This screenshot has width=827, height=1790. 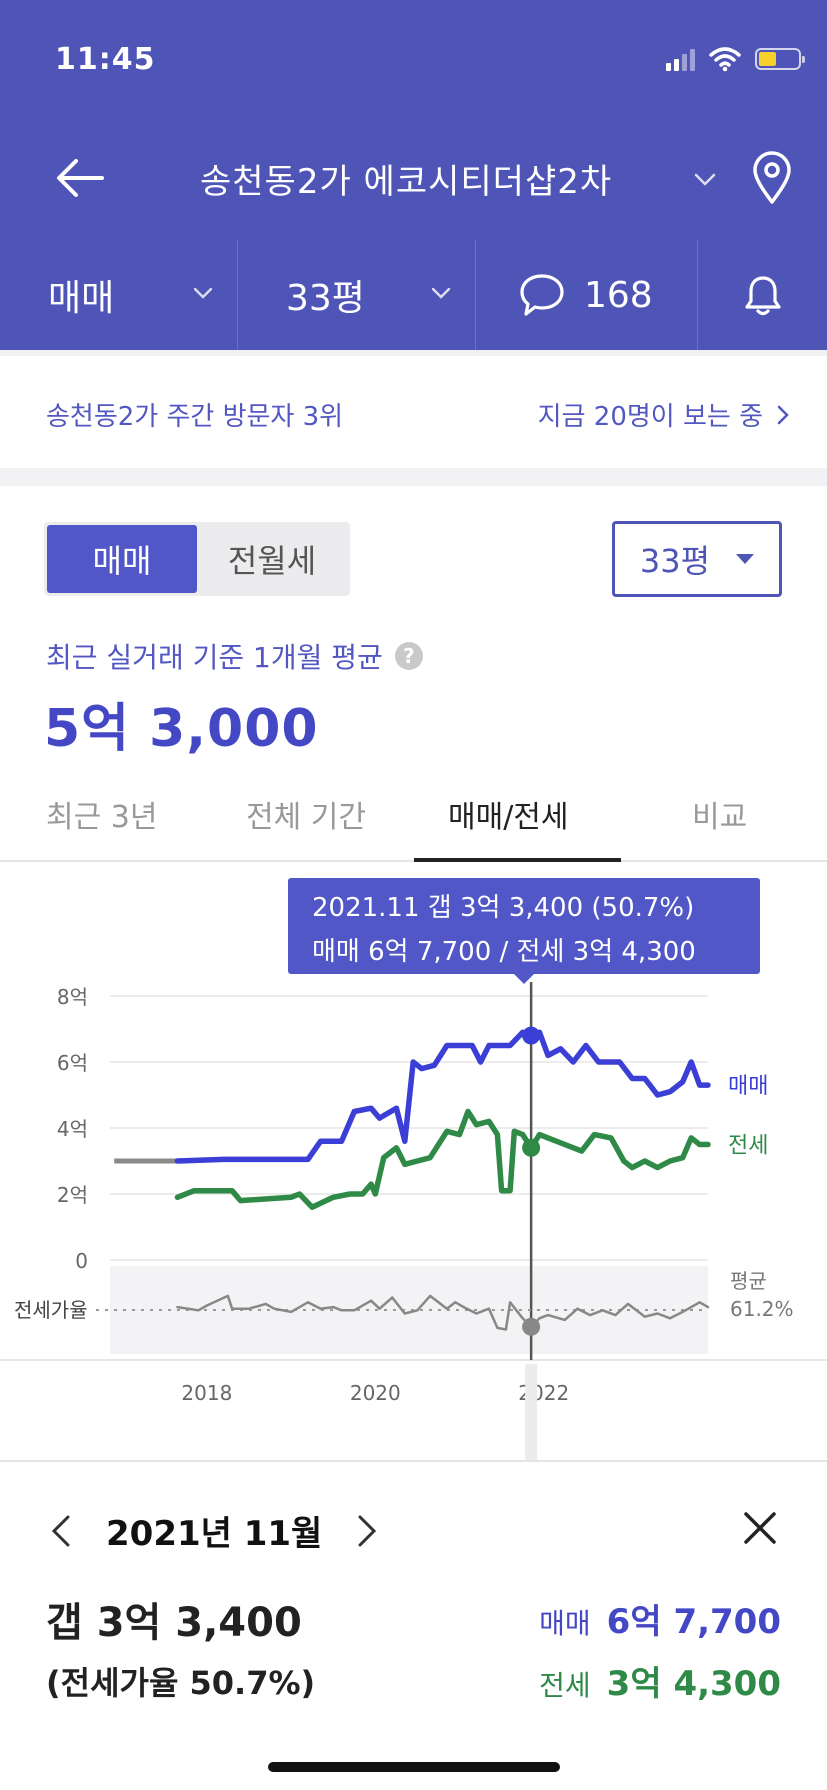 I want to click on ratio-band, so click(x=409, y=1310).